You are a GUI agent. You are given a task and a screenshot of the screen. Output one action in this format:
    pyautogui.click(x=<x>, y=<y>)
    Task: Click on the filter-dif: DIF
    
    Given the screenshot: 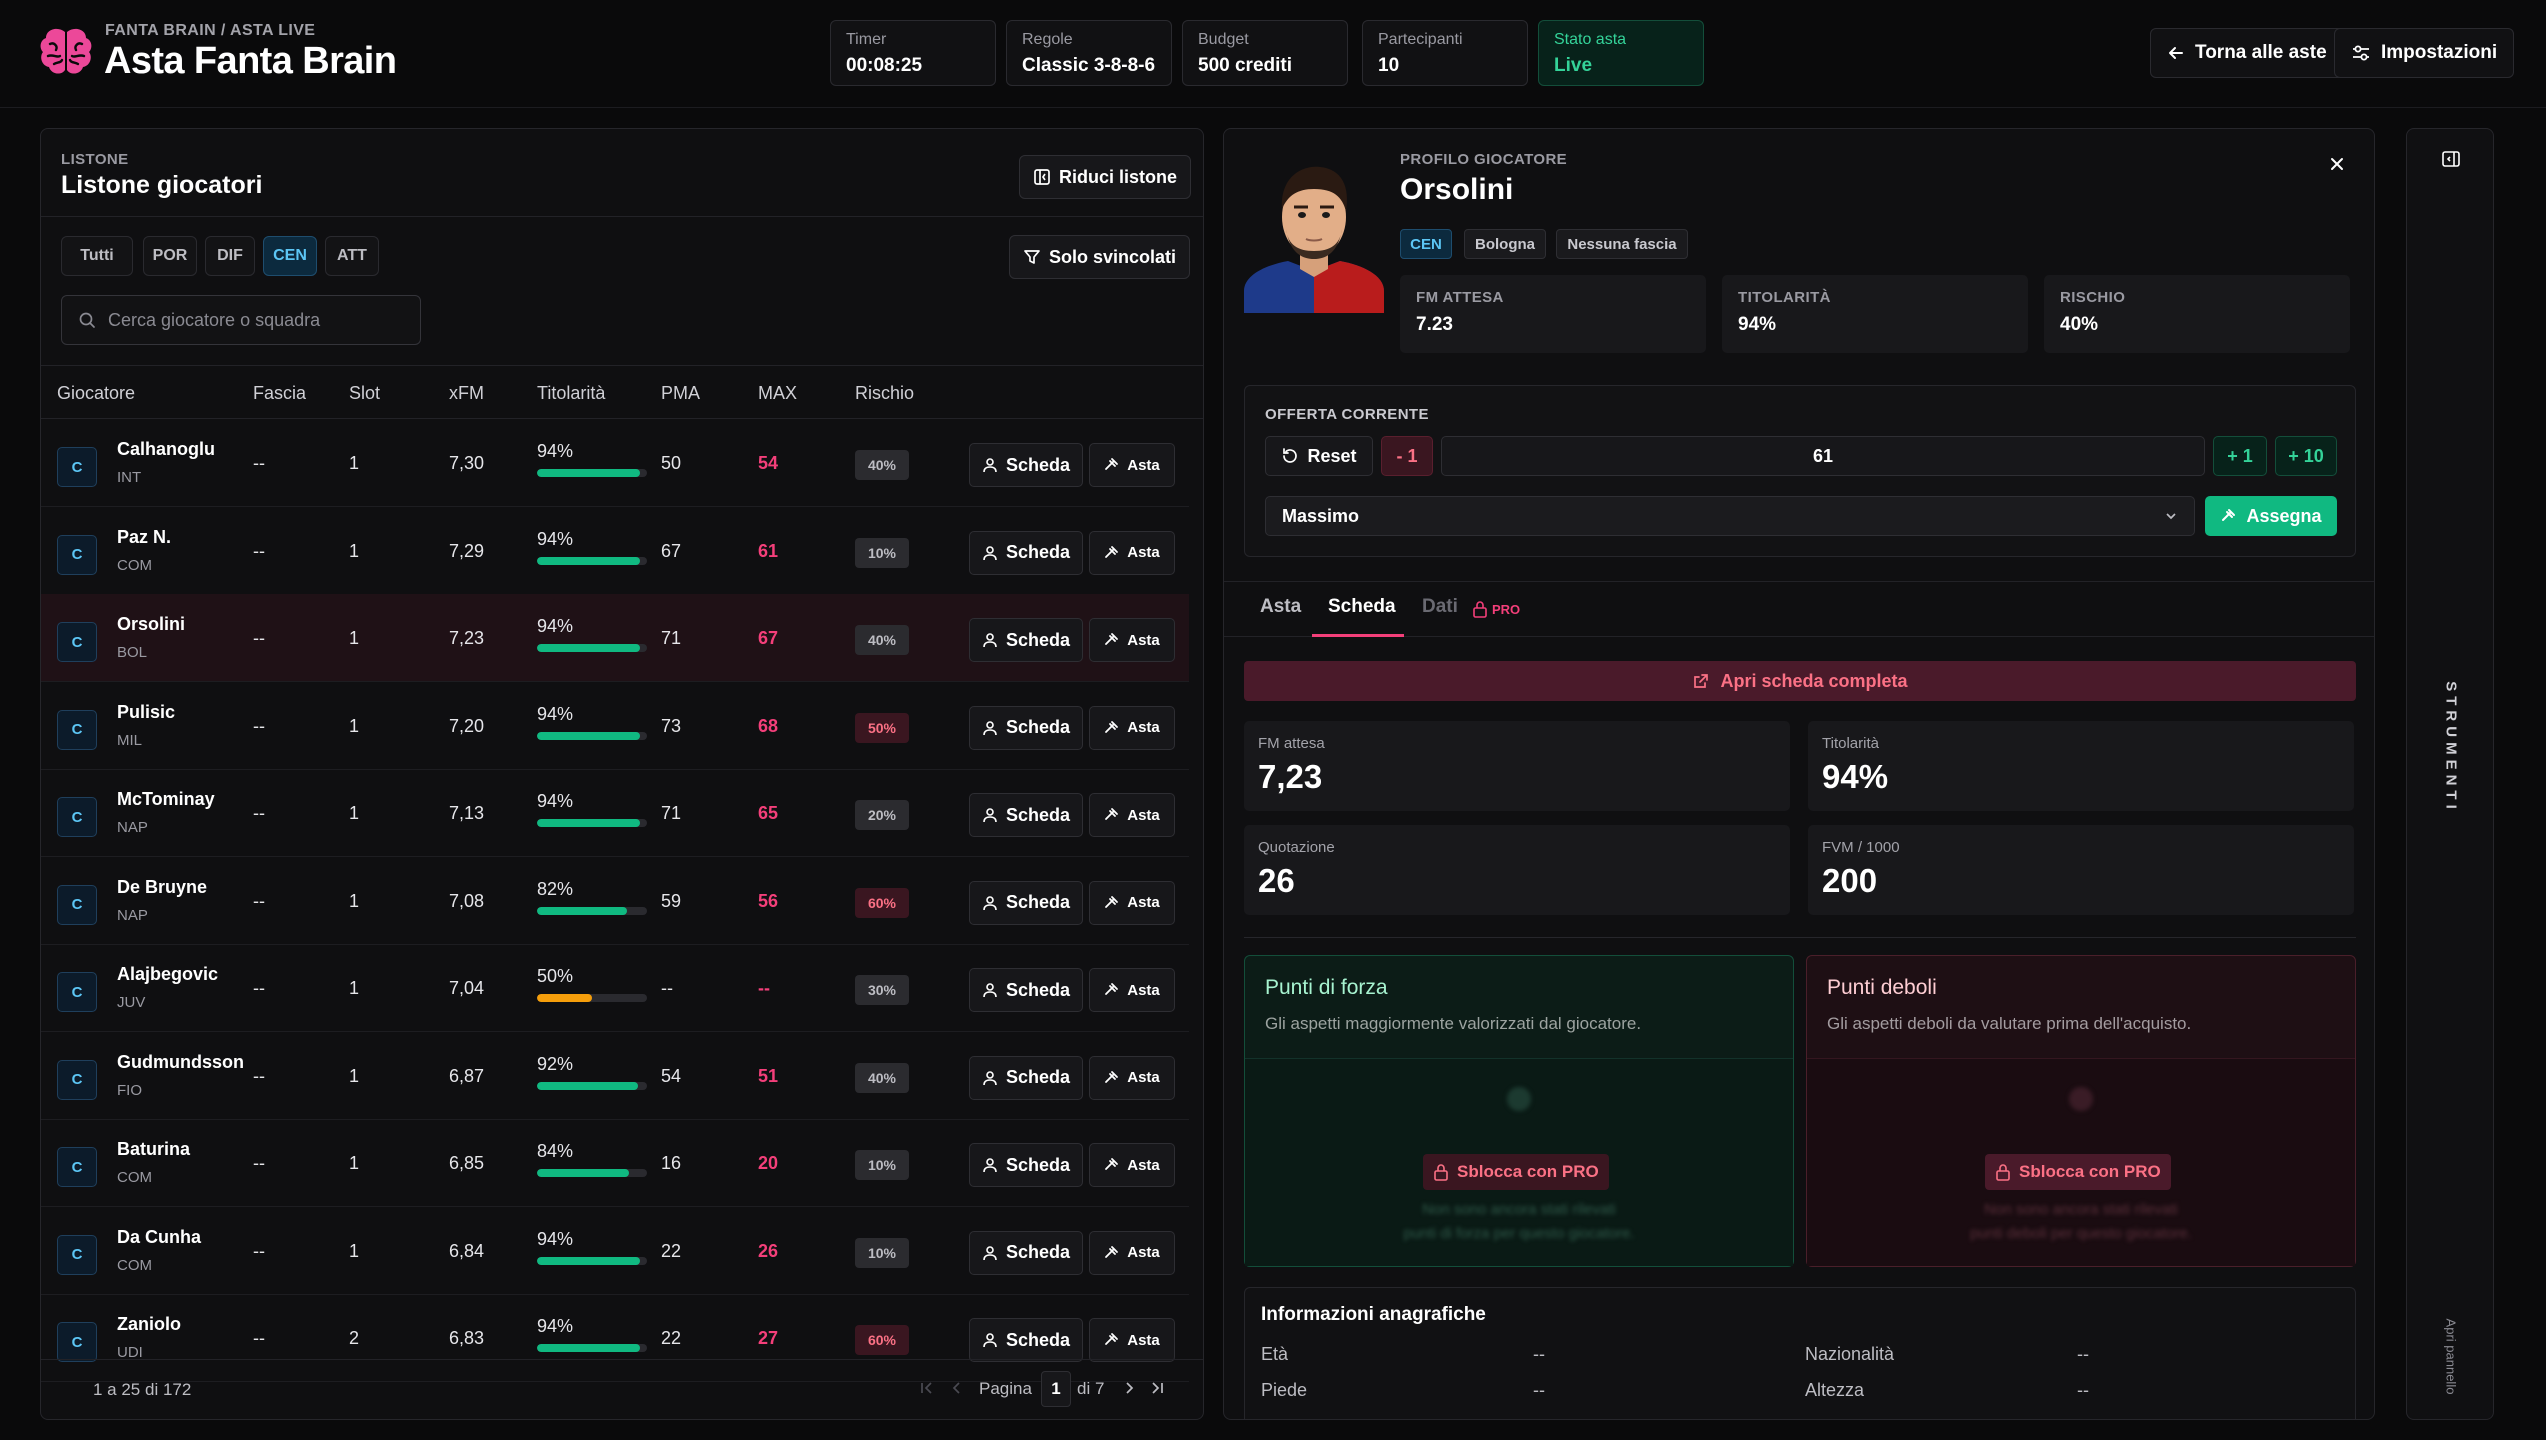 What is the action you would take?
    pyautogui.click(x=230, y=256)
    